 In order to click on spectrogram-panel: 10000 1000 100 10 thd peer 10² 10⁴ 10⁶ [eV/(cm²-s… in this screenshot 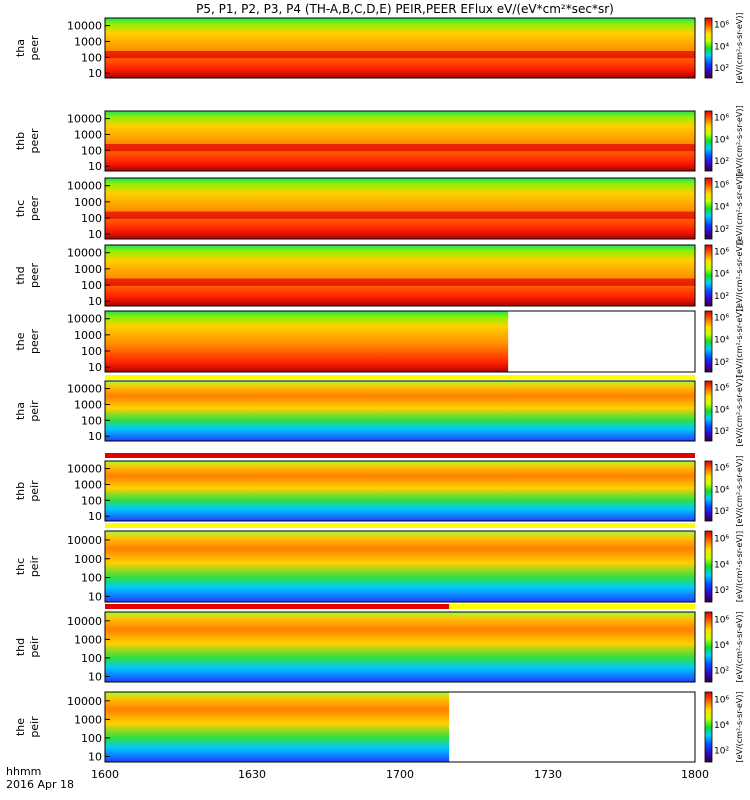, I will do `click(379, 275)`.